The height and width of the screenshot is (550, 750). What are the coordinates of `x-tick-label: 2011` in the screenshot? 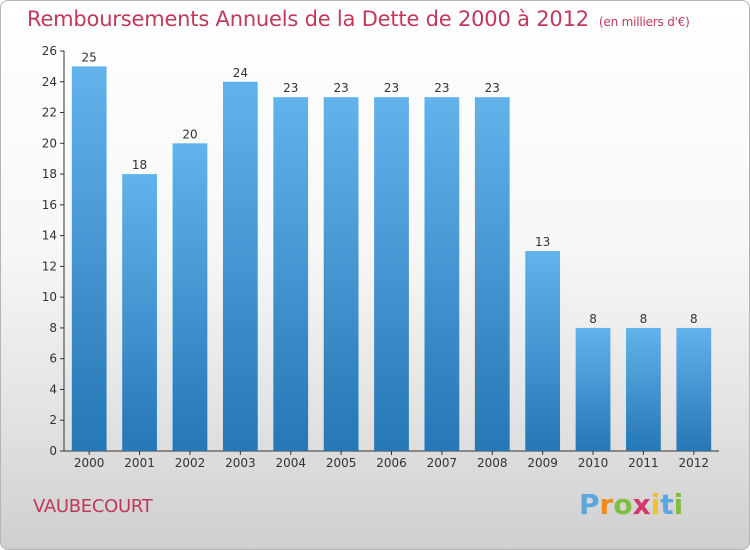 It's located at (643, 463).